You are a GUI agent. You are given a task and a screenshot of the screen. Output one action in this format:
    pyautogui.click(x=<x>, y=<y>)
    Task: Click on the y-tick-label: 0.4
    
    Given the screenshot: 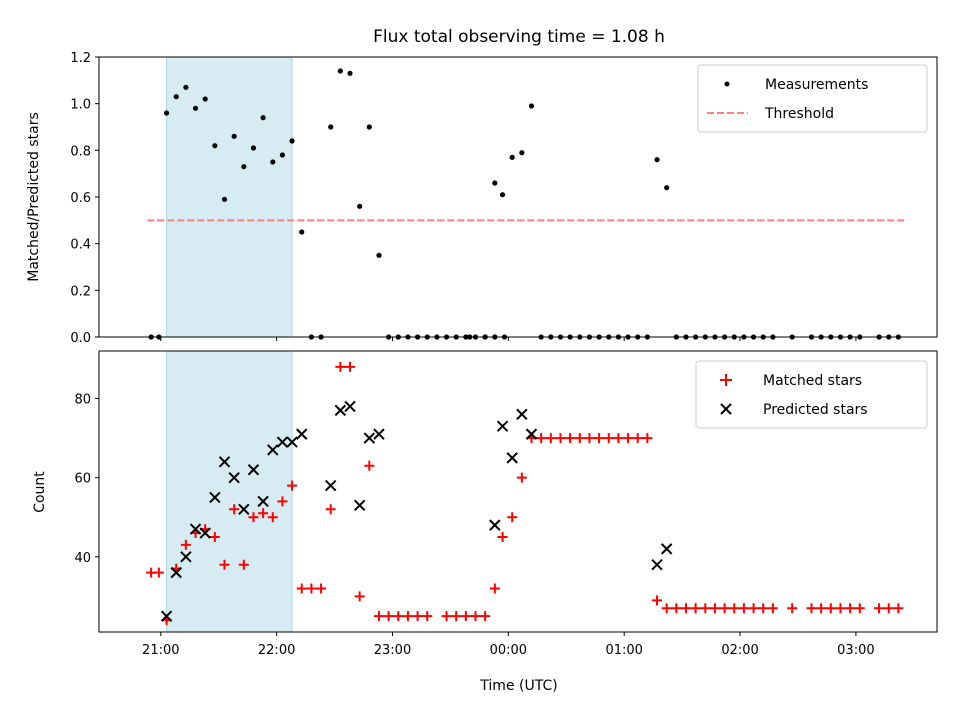 What is the action you would take?
    pyautogui.click(x=80, y=245)
    